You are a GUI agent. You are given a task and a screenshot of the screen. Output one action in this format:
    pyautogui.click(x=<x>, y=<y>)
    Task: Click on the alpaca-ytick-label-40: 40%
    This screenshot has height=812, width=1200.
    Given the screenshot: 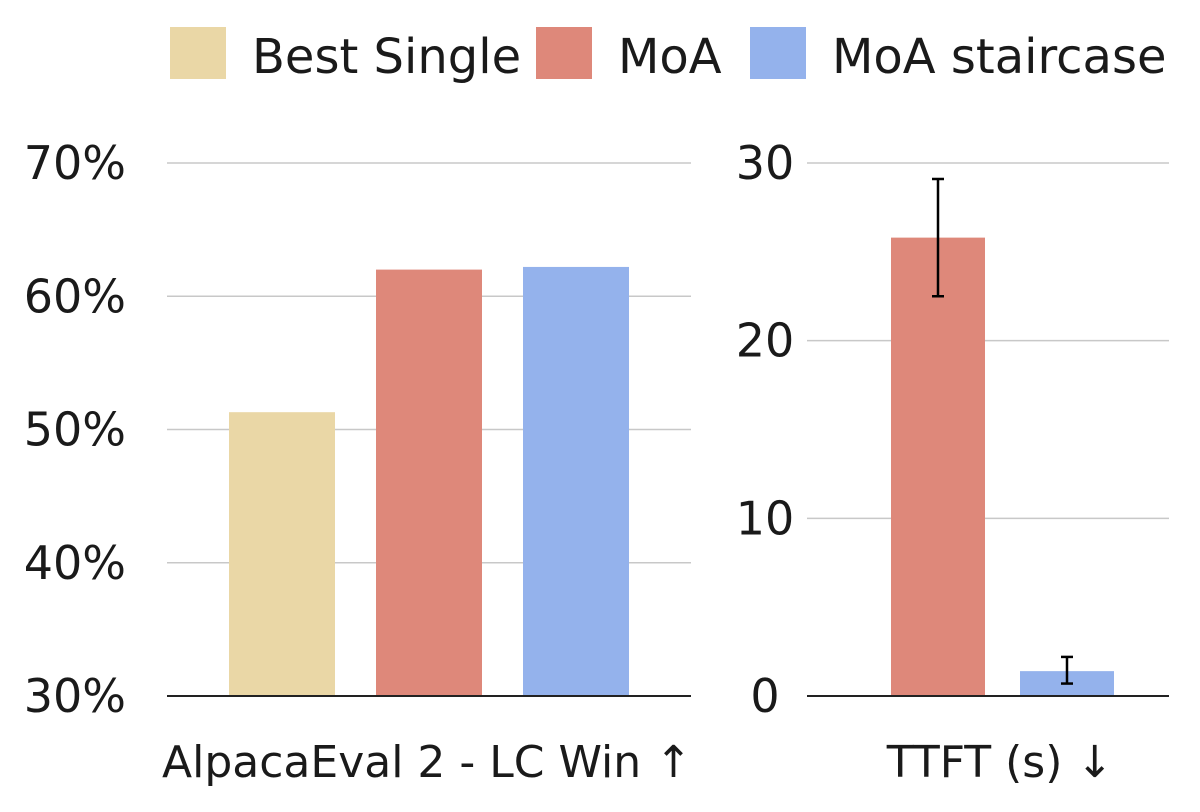 What is the action you would take?
    pyautogui.click(x=75, y=563)
    